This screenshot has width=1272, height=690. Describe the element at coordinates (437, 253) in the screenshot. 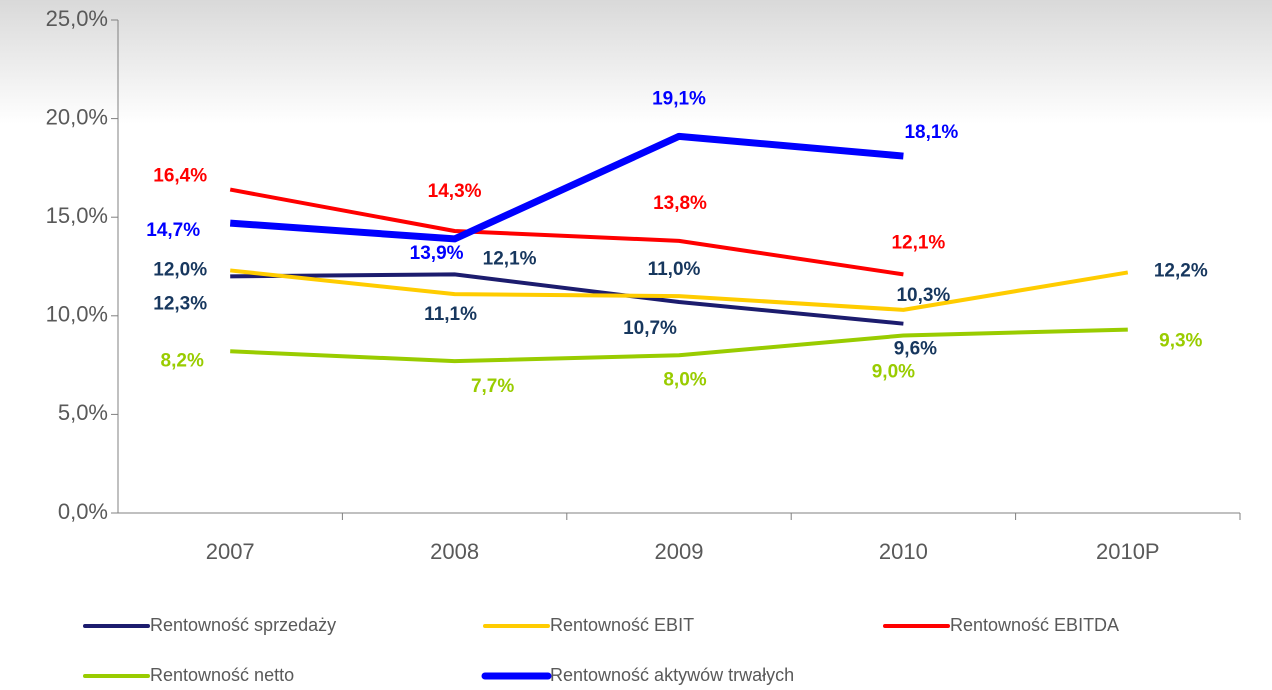

I see `data-label: 13,9%` at that location.